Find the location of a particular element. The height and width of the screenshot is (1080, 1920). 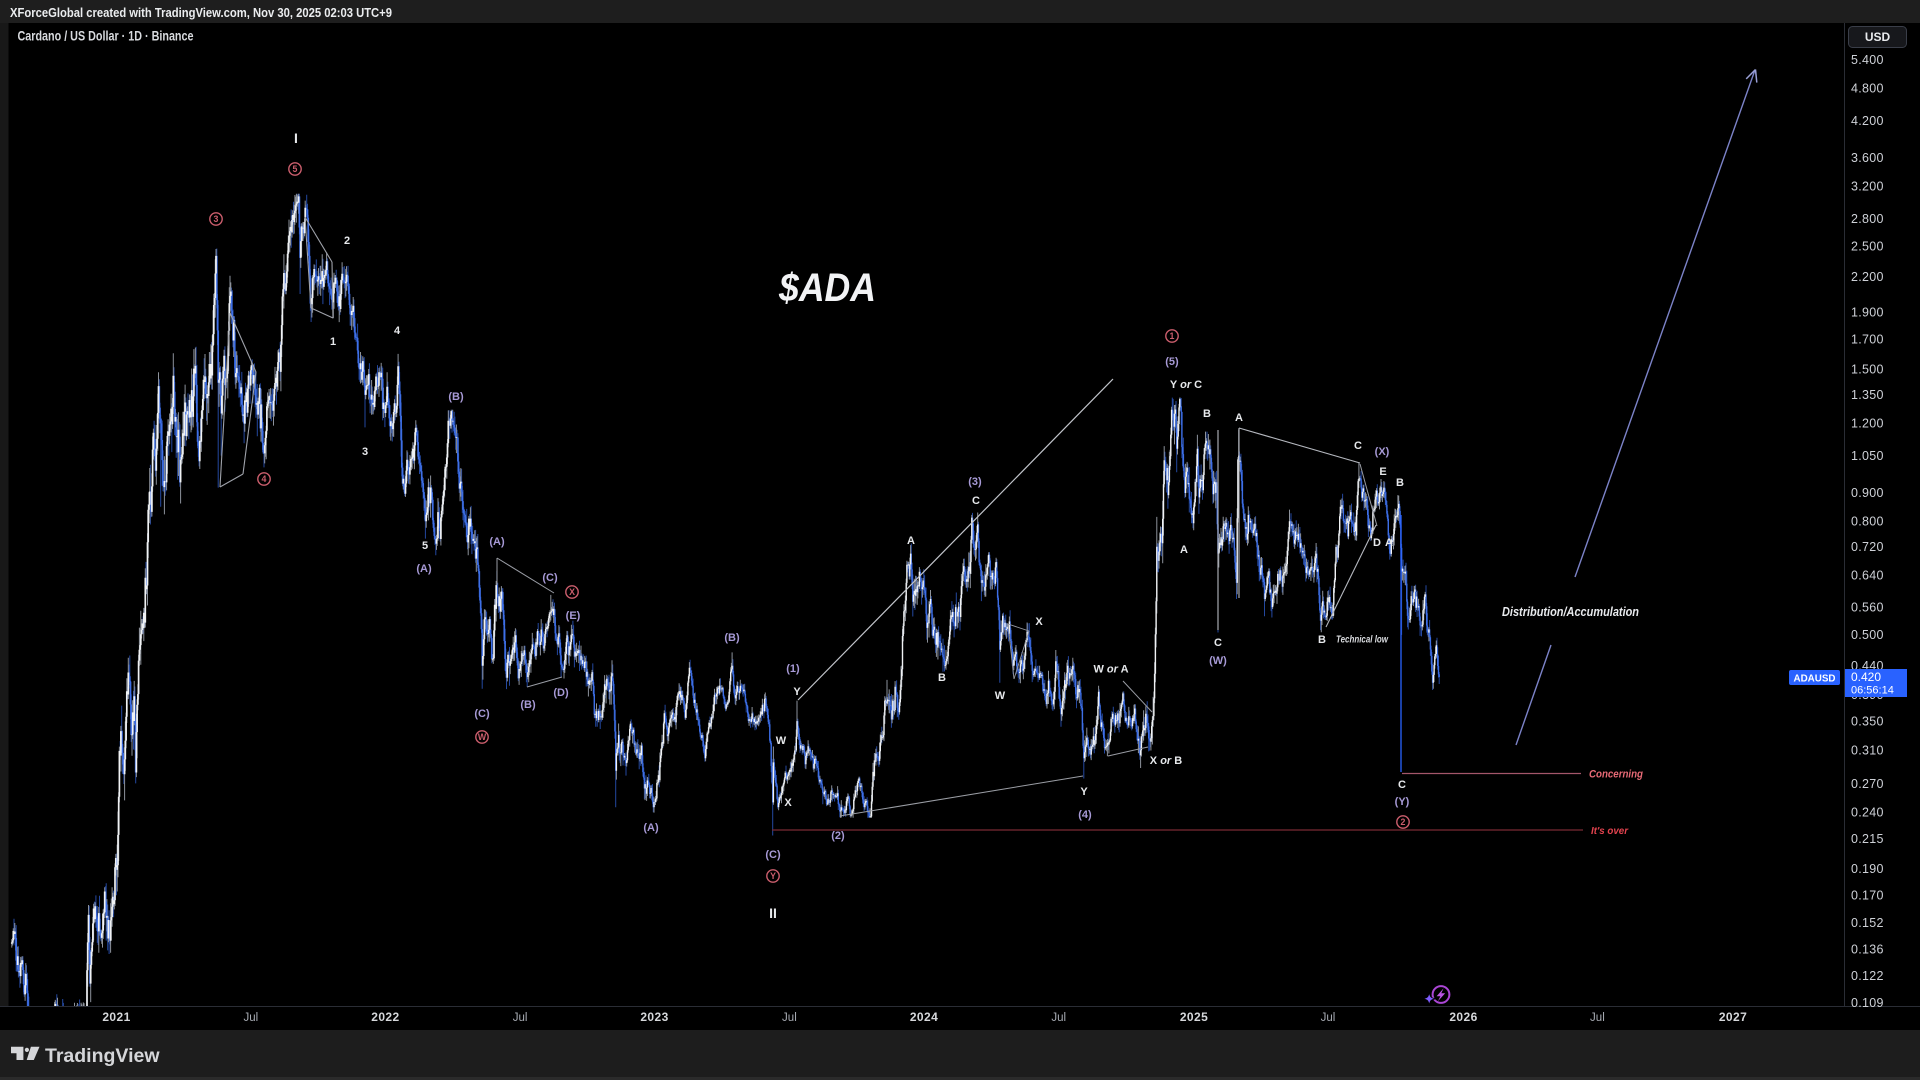

svg-text: 1.900 is located at coordinates (1867, 313).